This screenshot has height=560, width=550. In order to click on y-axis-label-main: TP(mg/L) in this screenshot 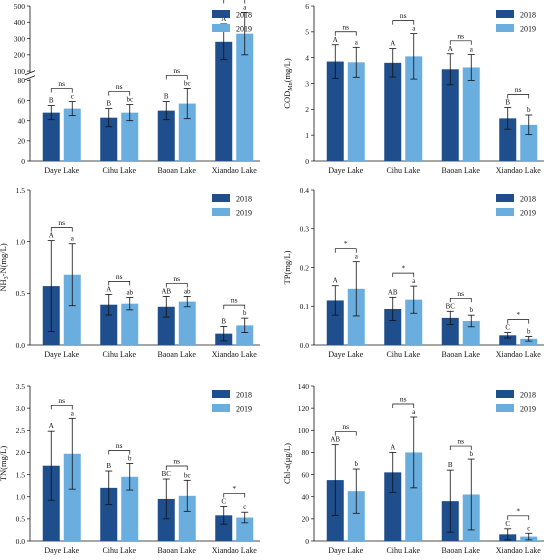, I will do `click(287, 267)`.